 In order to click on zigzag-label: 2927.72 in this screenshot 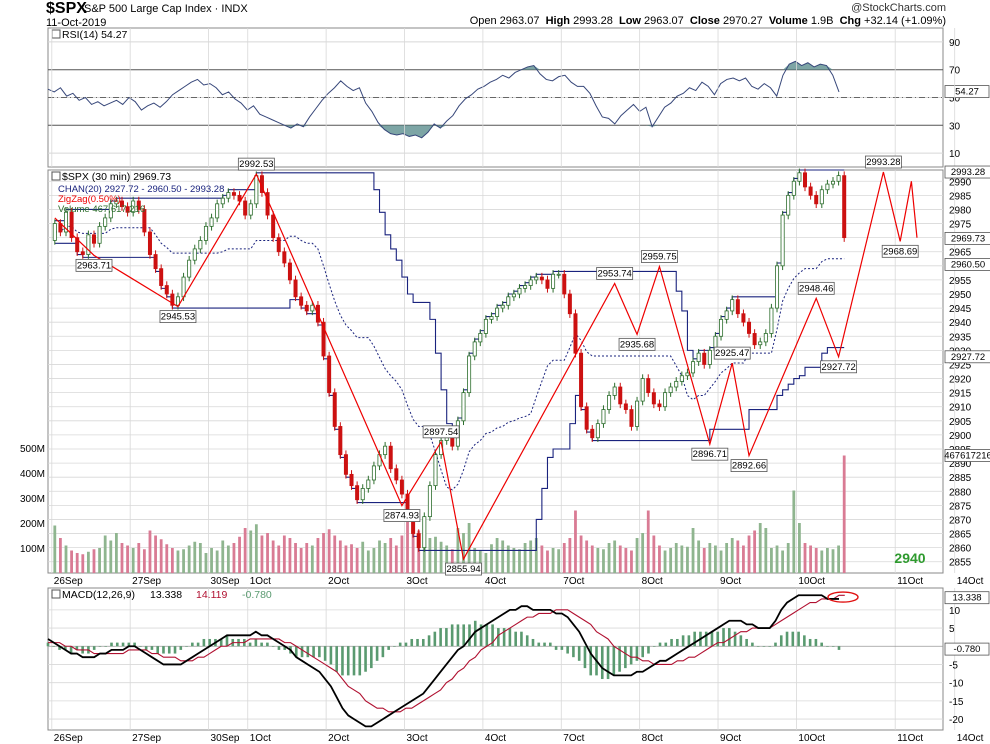, I will do `click(838, 367)`.